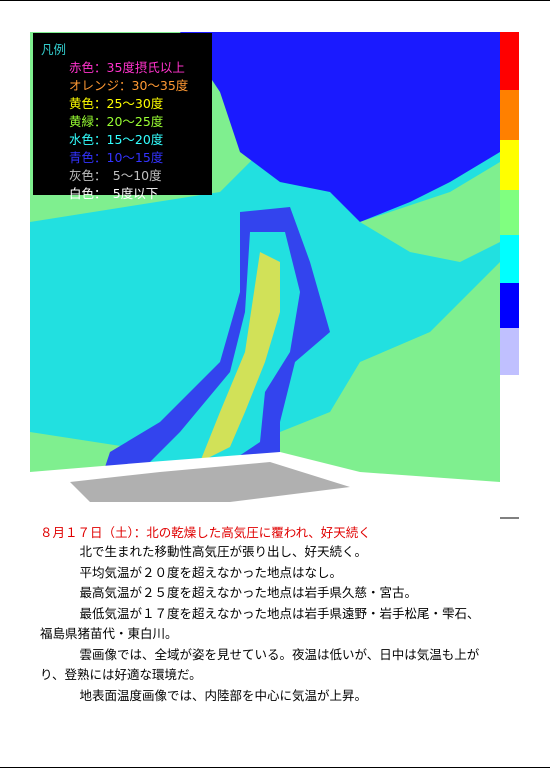 The width and height of the screenshot is (550, 768). Describe the element at coordinates (121, 674) in the screenshot. I see `text-line: り、登熟には好適な環境だ。` at that location.